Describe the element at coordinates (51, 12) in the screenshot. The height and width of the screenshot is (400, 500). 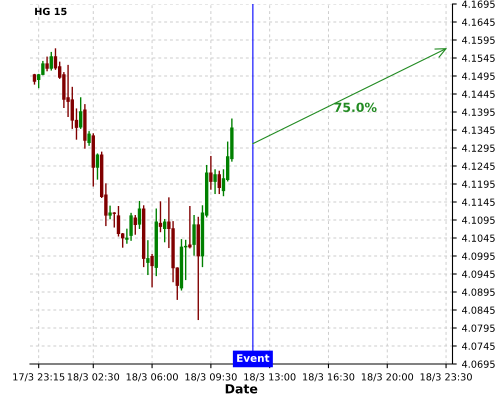
I see `chart-title: HG 15` at that location.